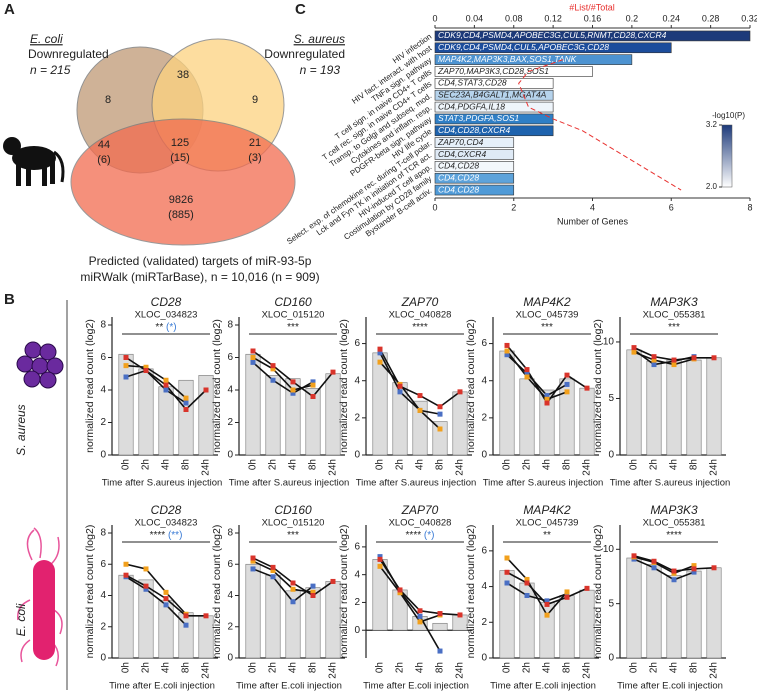 The width and height of the screenshot is (757, 693). What do you see at coordinates (479, 118) in the screenshot?
I see `bar-label: STAT3,PDGFA,SOS1` at bounding box center [479, 118].